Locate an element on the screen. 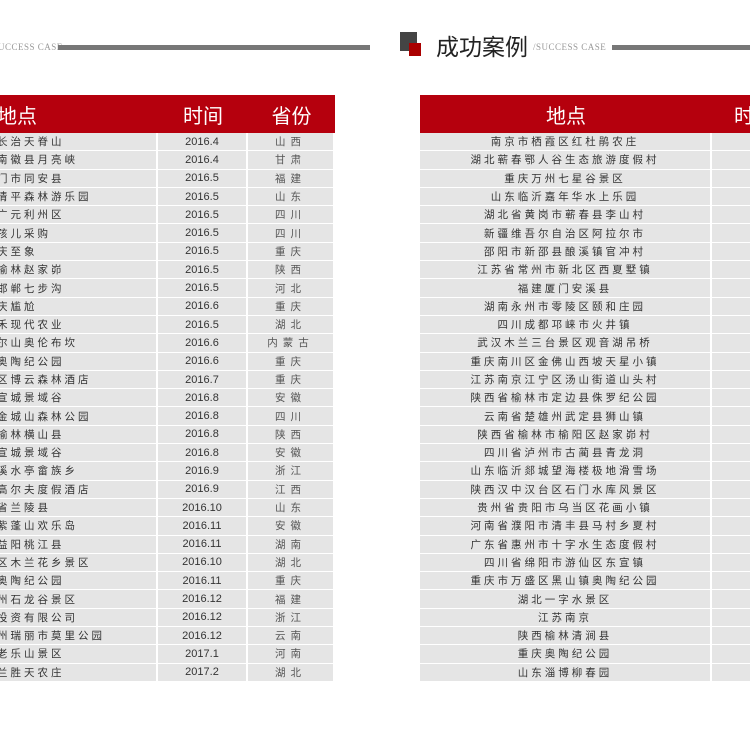 The width and height of the screenshot is (750, 750). time-cell: 2016.11 is located at coordinates (203, 581).